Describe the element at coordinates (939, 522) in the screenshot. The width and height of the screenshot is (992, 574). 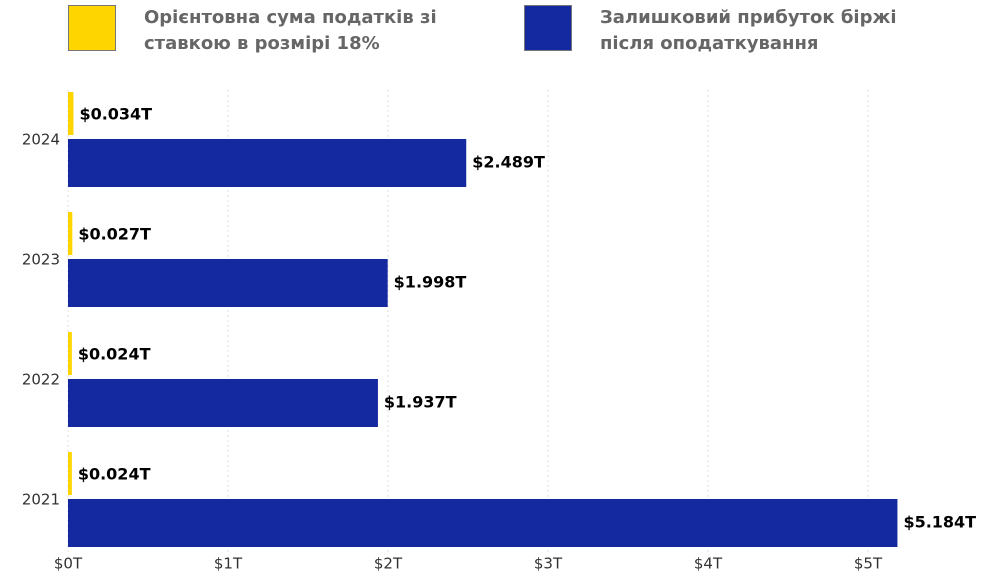
I see `data-label: $5.184T` at that location.